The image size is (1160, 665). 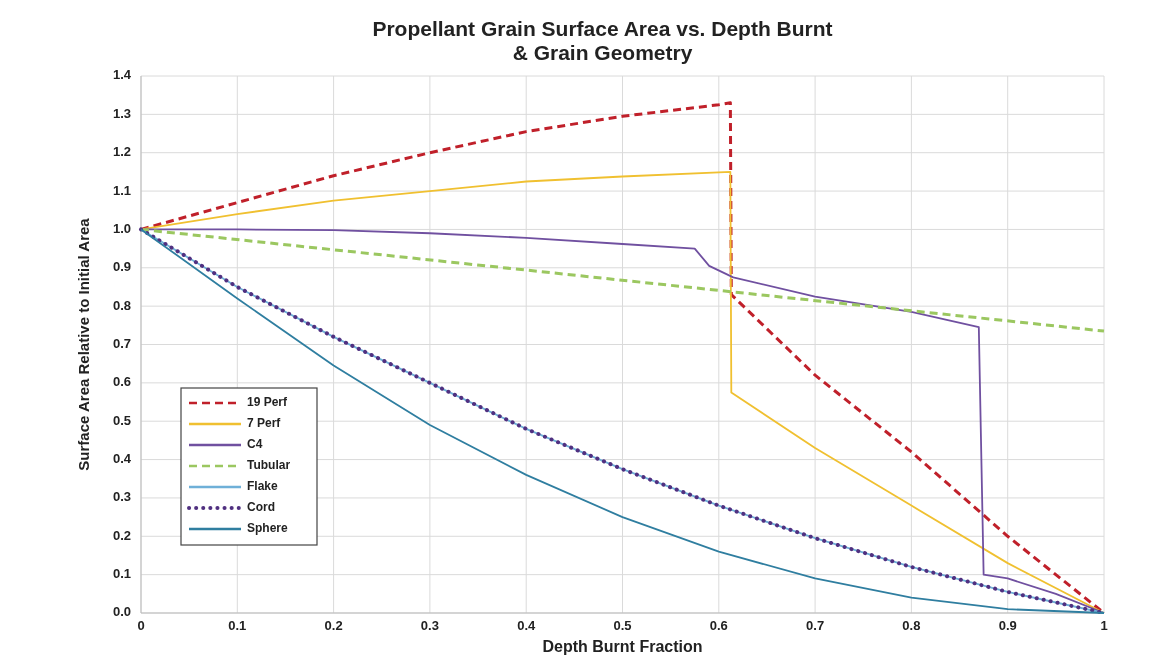 I want to click on x-tick-label: 0.6, so click(x=718, y=625).